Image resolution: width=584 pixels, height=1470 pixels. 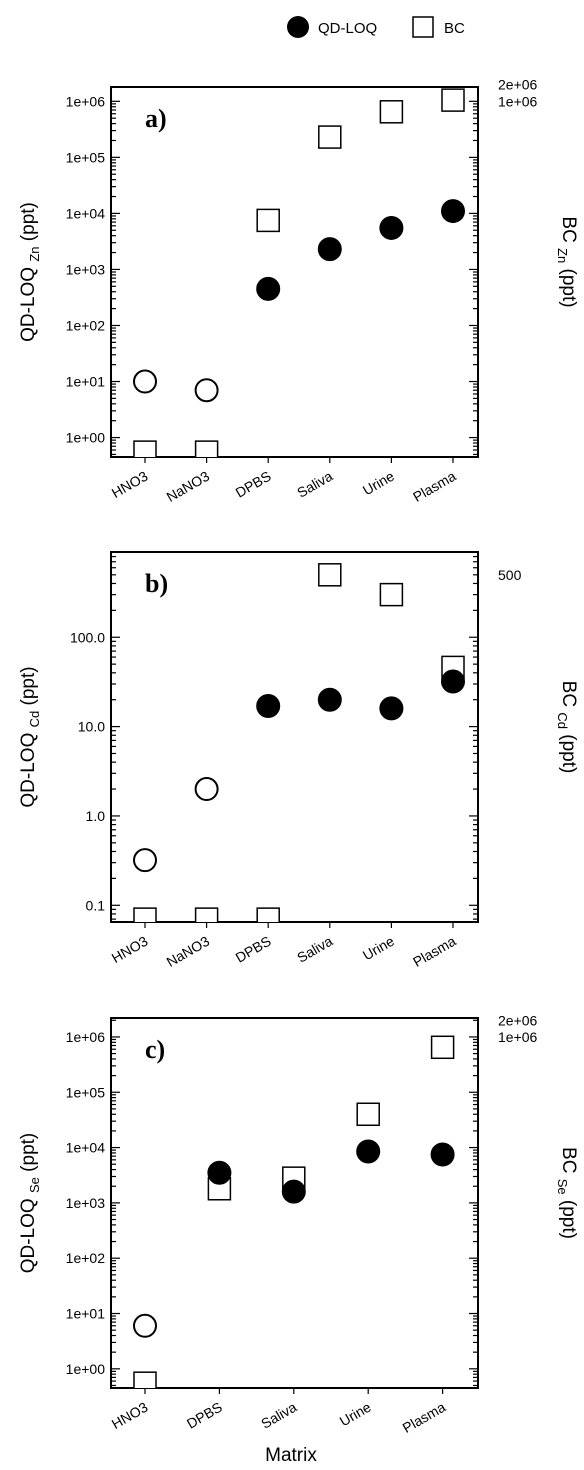 What do you see at coordinates (567, 1193) in the screenshot?
I see `y-axis-title-right: BC Se (ppt)` at bounding box center [567, 1193].